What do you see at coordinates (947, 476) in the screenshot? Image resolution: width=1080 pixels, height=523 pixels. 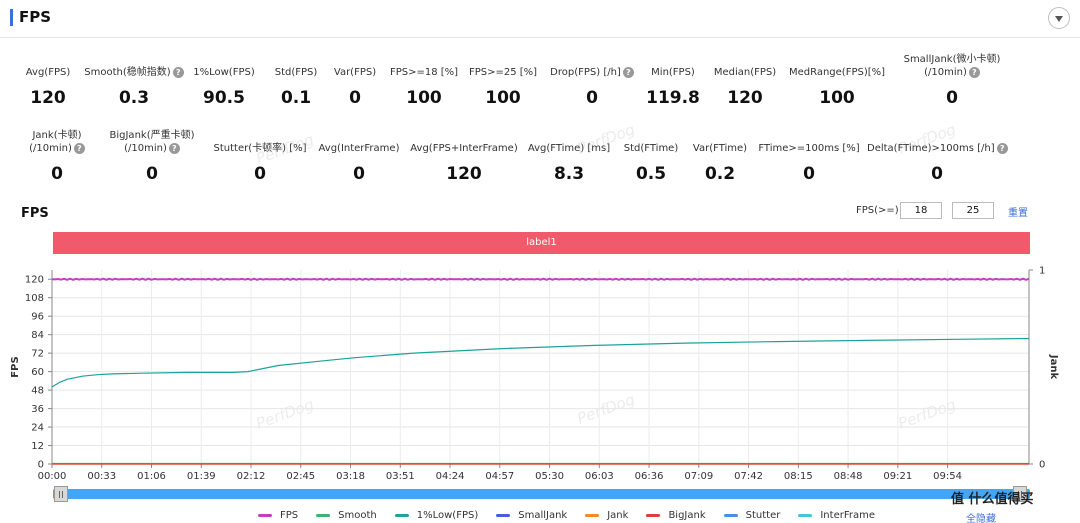 I see `x-tick-label: 09:54` at bounding box center [947, 476].